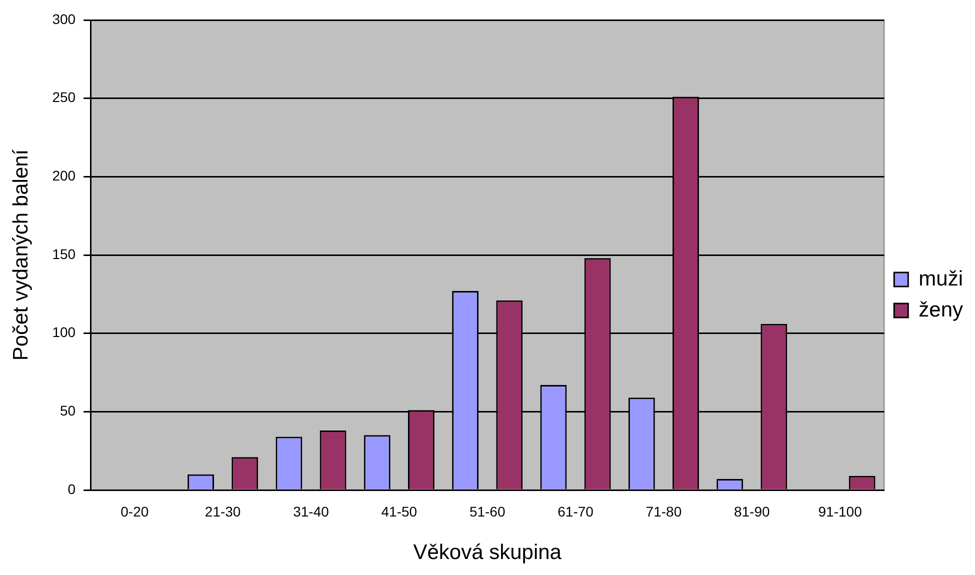  Describe the element at coordinates (64, 97) in the screenshot. I see `y-tick-label: 250` at that location.